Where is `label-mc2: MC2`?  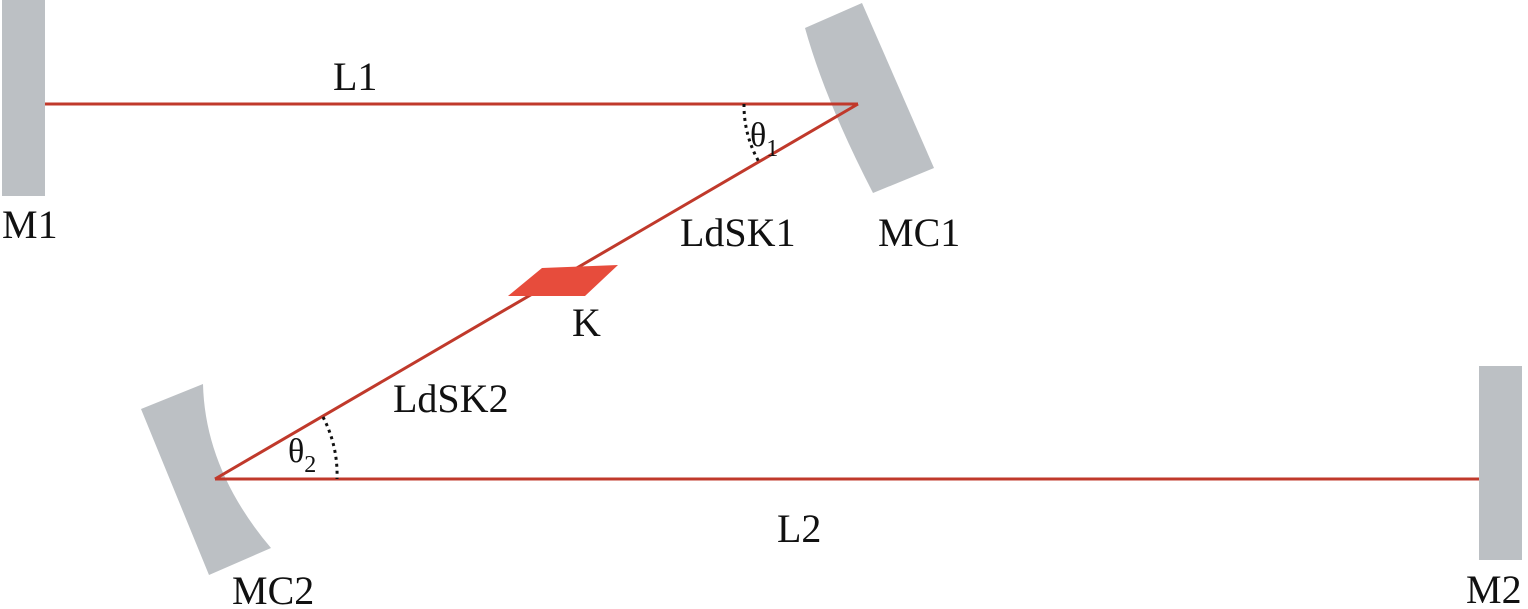 label-mc2: MC2 is located at coordinates (273, 588).